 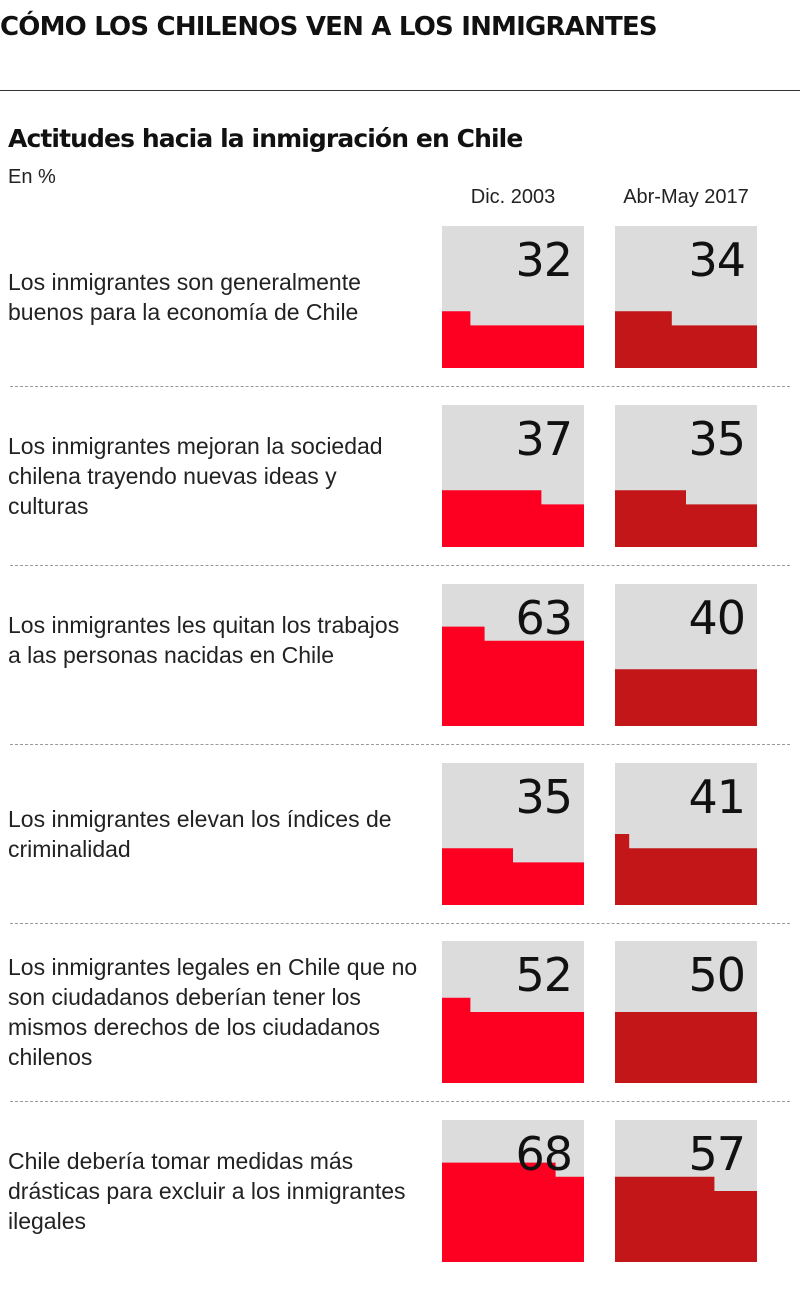 What do you see at coordinates (329, 27) in the screenshot?
I see `page-title: CÓMO LOS CHILENOS VEN A LOS INMIGRANTES` at bounding box center [329, 27].